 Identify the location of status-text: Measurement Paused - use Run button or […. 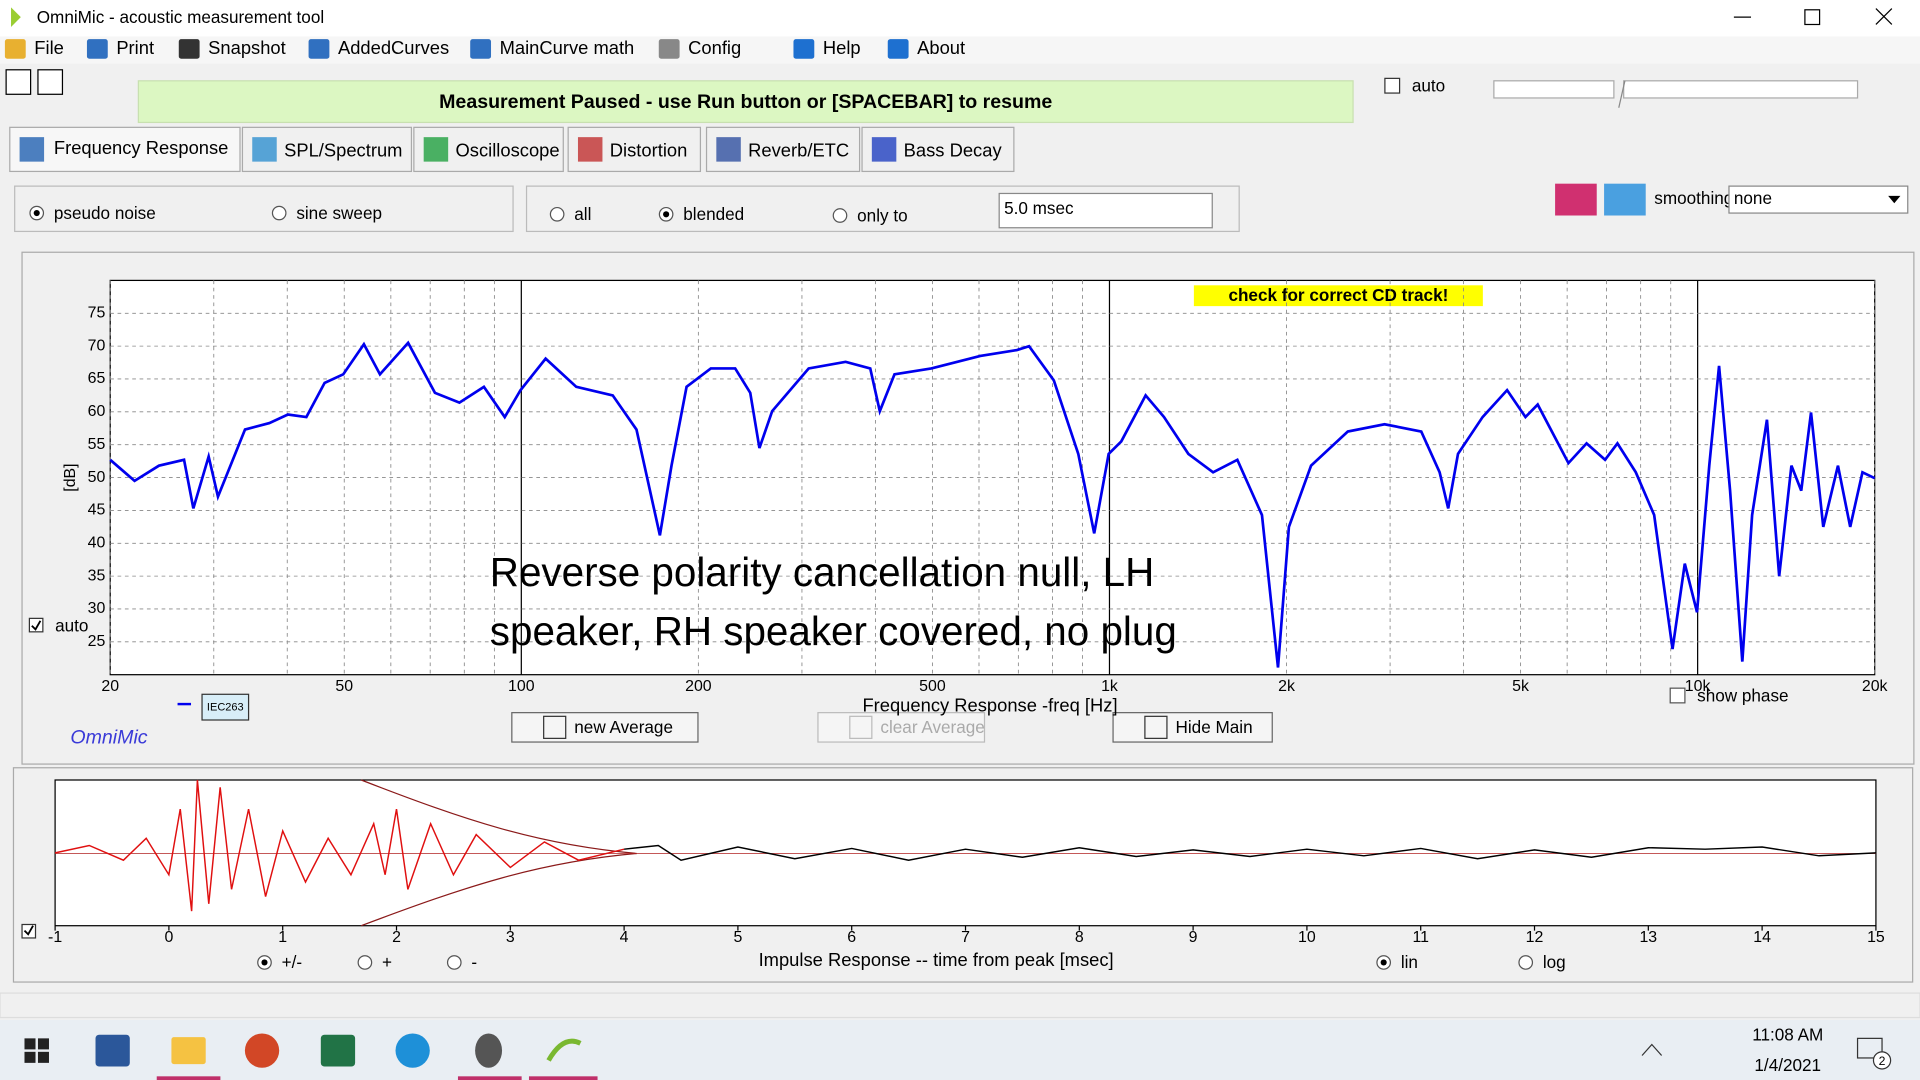
(745, 102).